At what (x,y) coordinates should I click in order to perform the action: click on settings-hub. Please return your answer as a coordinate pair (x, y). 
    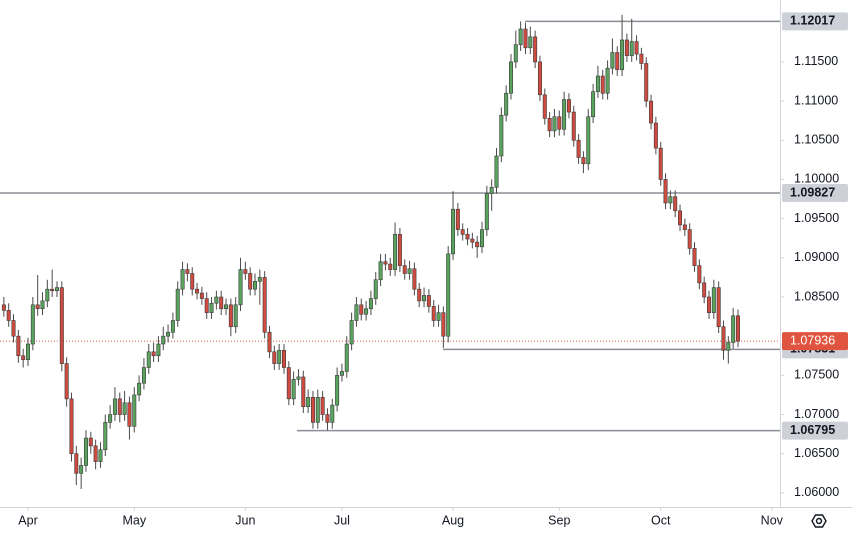
    Looking at the image, I should click on (819, 521).